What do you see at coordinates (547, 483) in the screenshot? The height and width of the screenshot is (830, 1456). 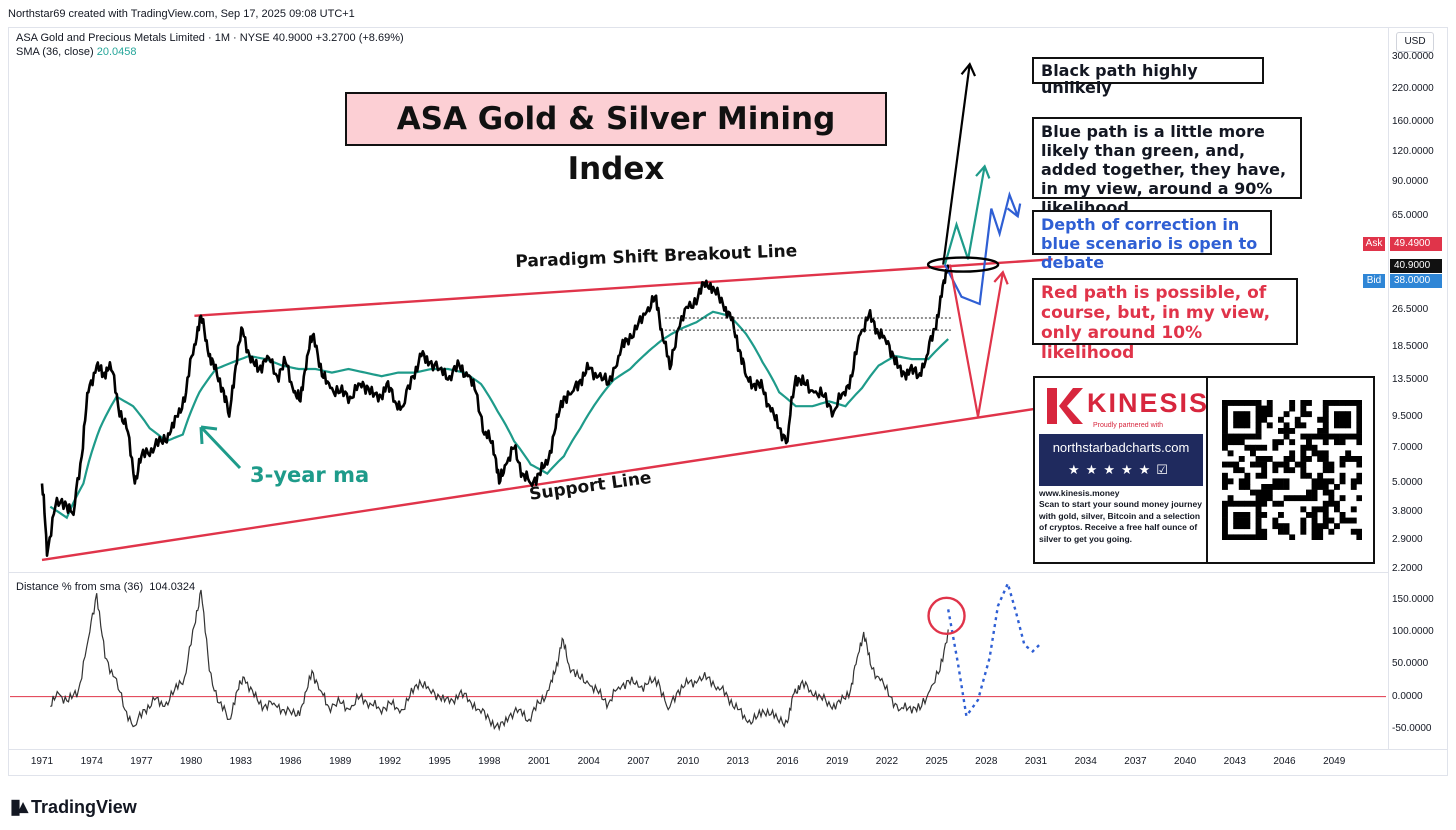 I see `support-line` at bounding box center [547, 483].